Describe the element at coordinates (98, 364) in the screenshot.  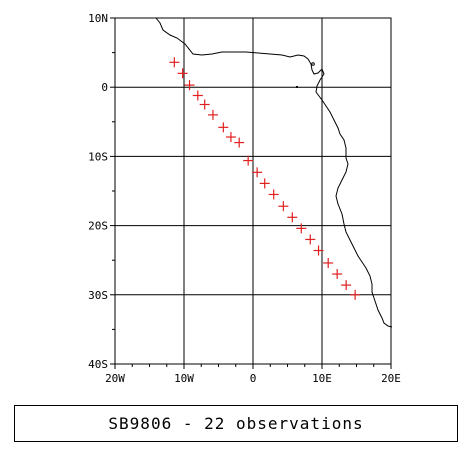
I see `lat-tick-label: 40S` at that location.